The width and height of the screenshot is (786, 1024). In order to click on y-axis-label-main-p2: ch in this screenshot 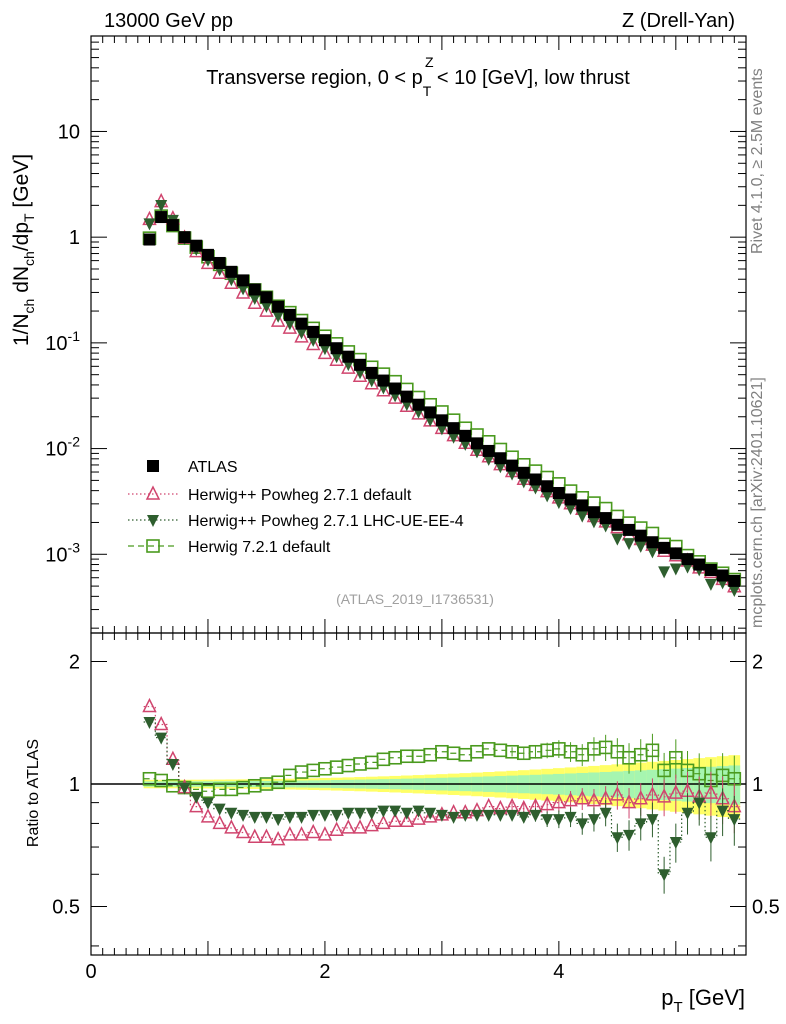, I will do `click(29, 306)`.